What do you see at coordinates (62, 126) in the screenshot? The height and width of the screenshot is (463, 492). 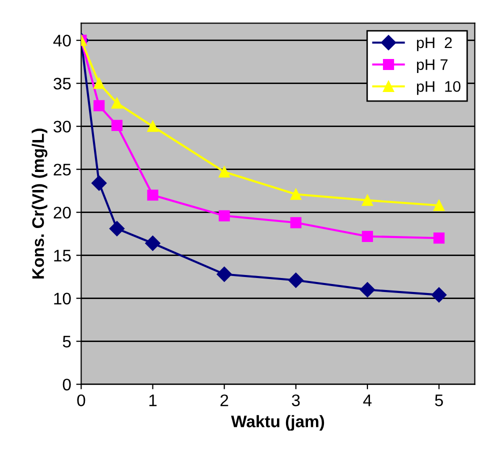 I see `y-tick-label: 30` at bounding box center [62, 126].